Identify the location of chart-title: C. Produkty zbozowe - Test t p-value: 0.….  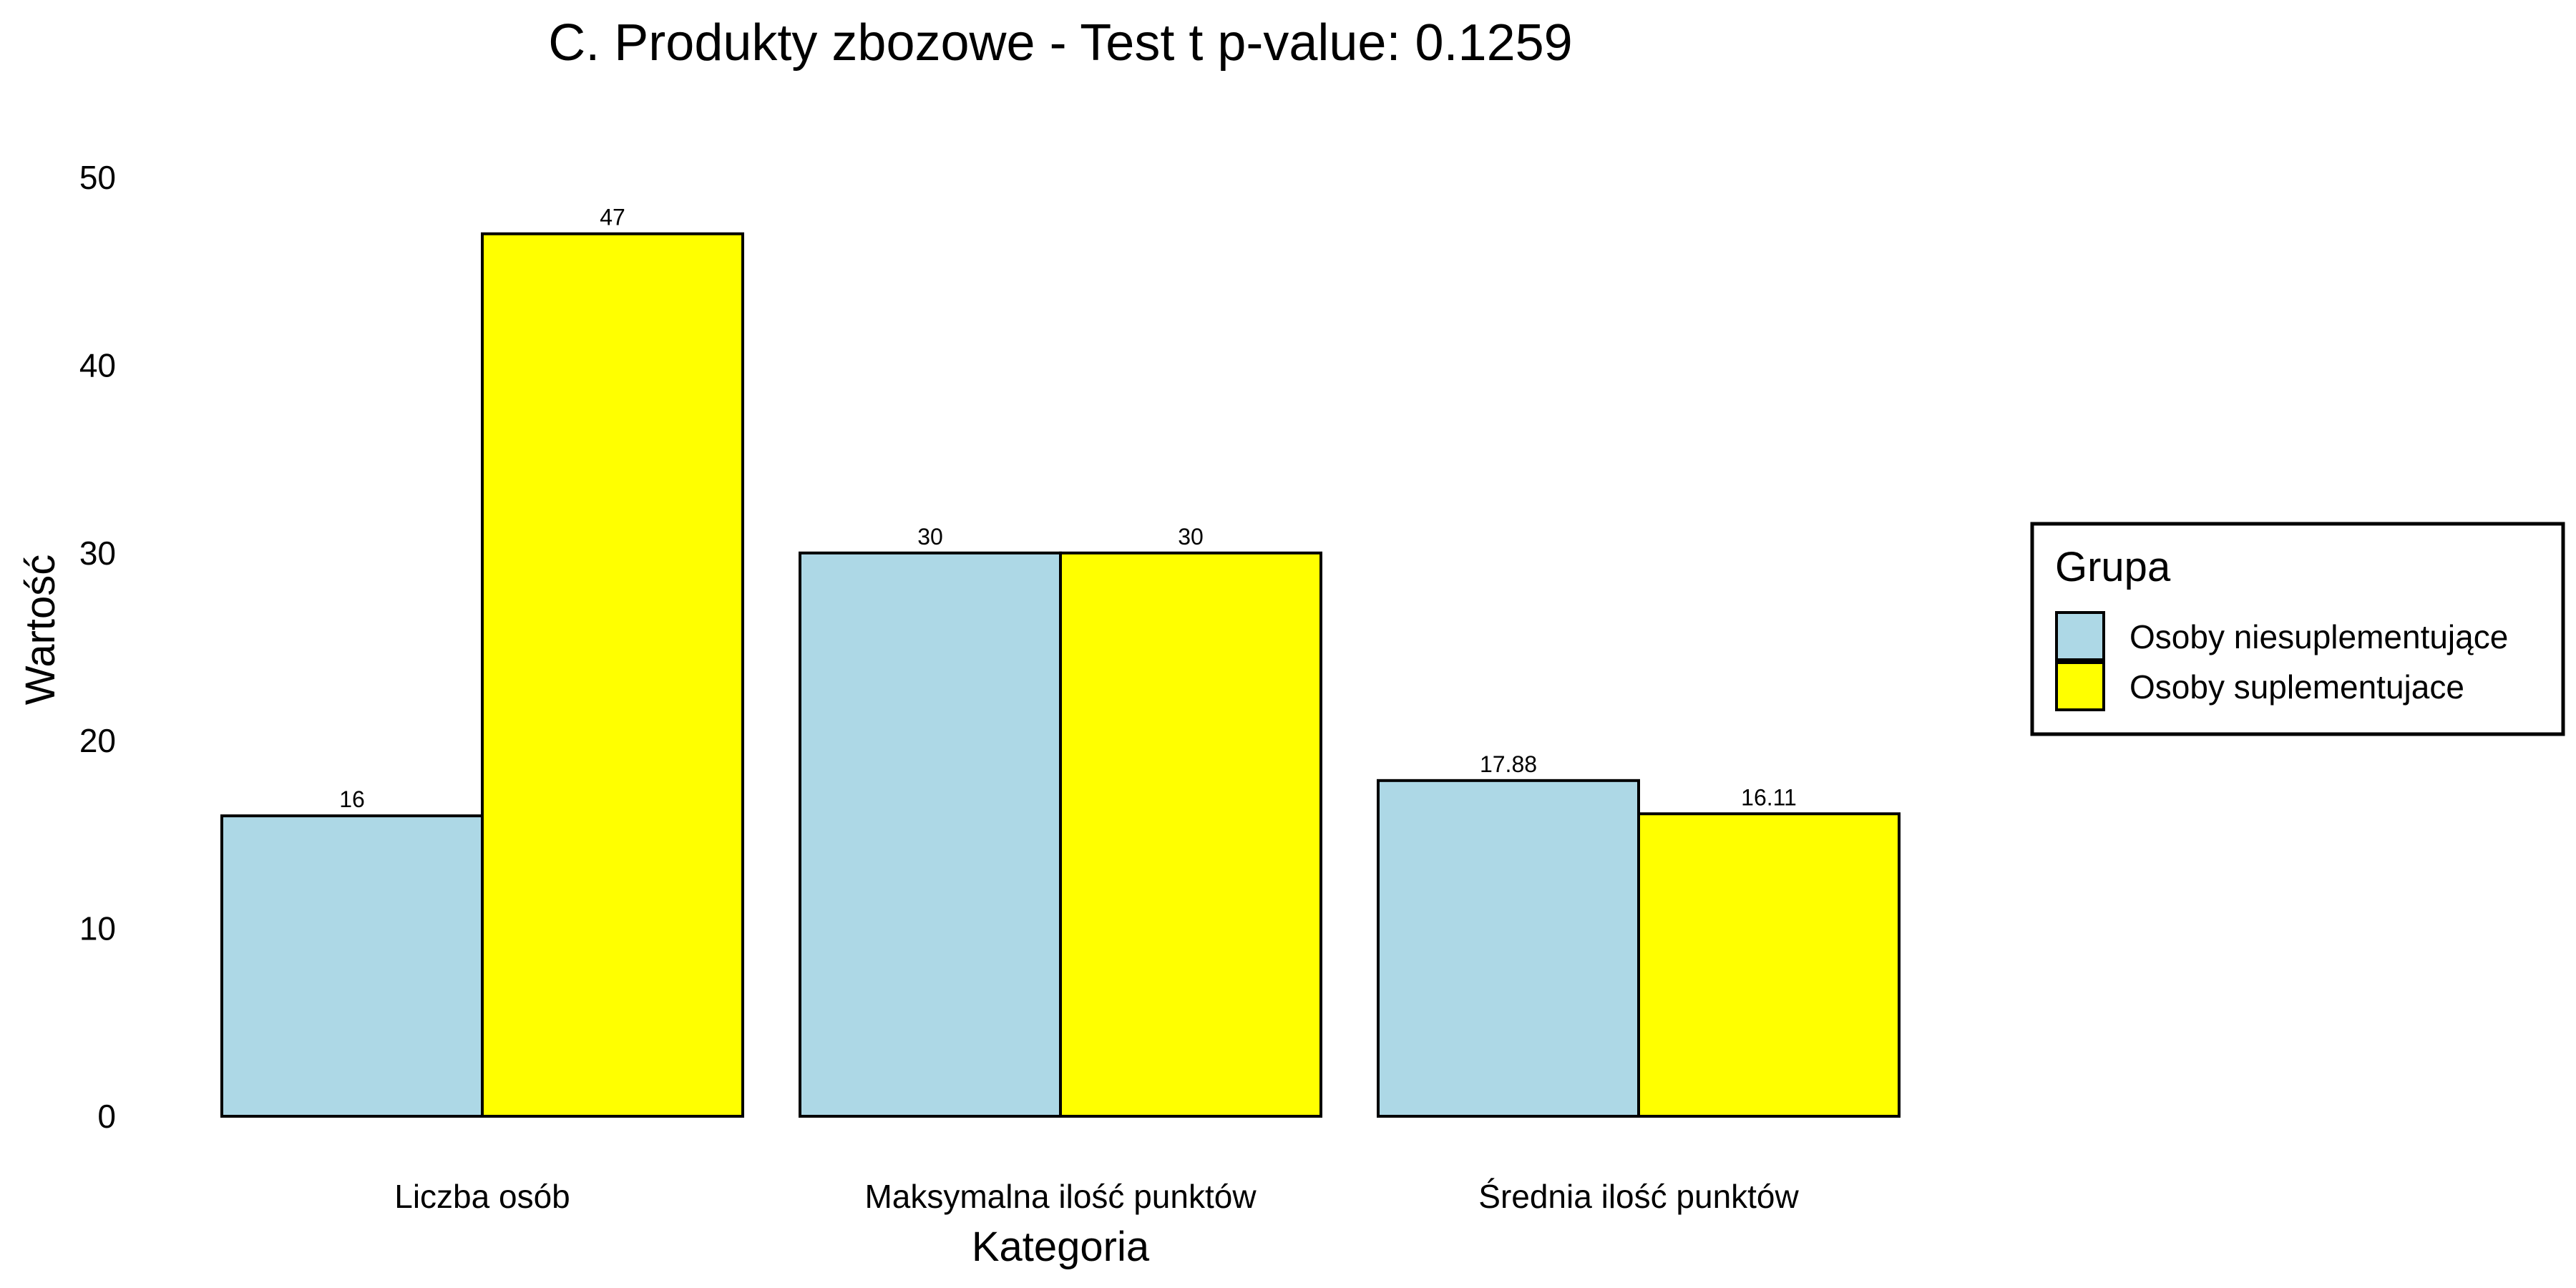
(1060, 43).